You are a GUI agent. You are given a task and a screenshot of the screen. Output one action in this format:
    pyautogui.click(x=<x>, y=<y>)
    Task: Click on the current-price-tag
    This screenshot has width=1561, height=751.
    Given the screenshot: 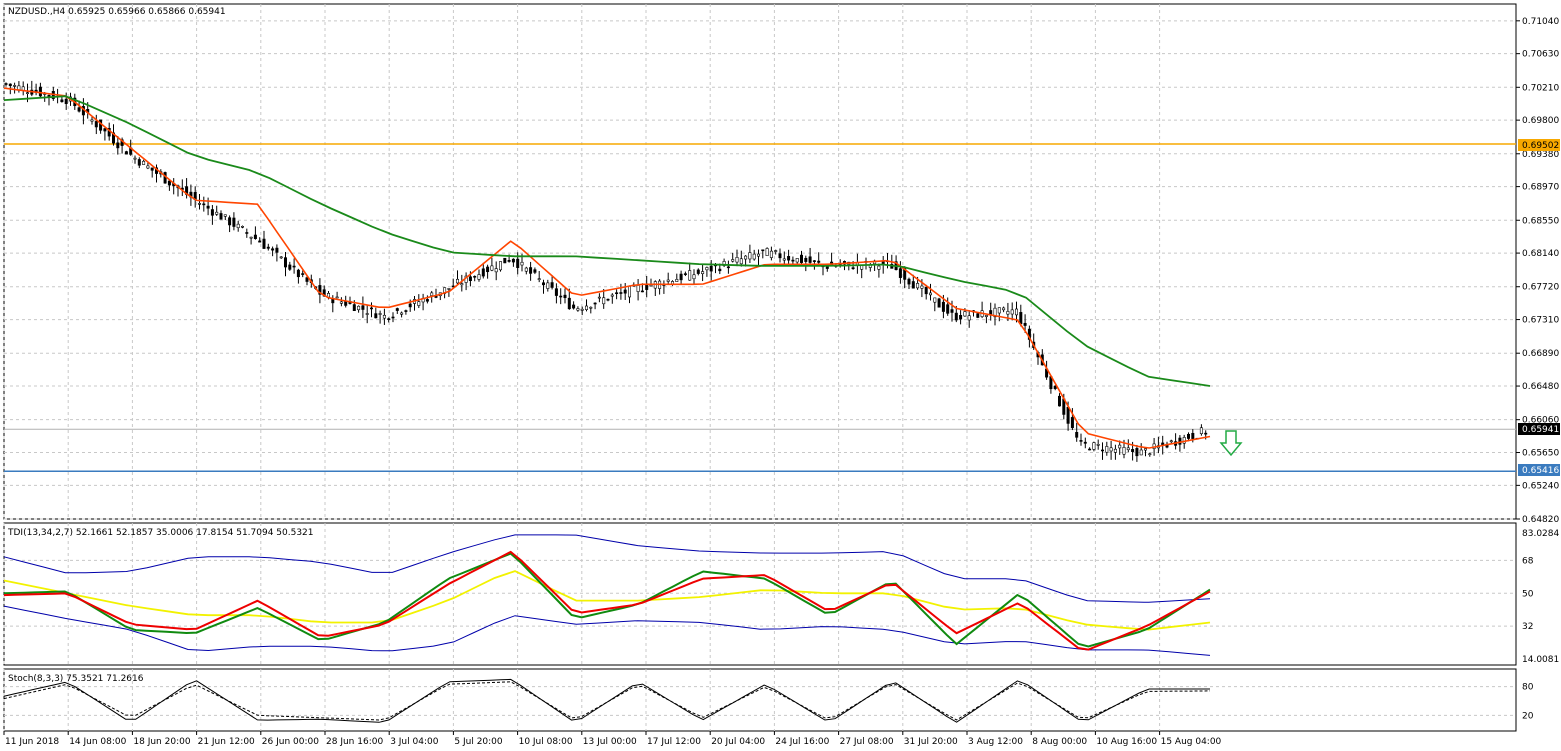 What is the action you would take?
    pyautogui.click(x=1539, y=429)
    